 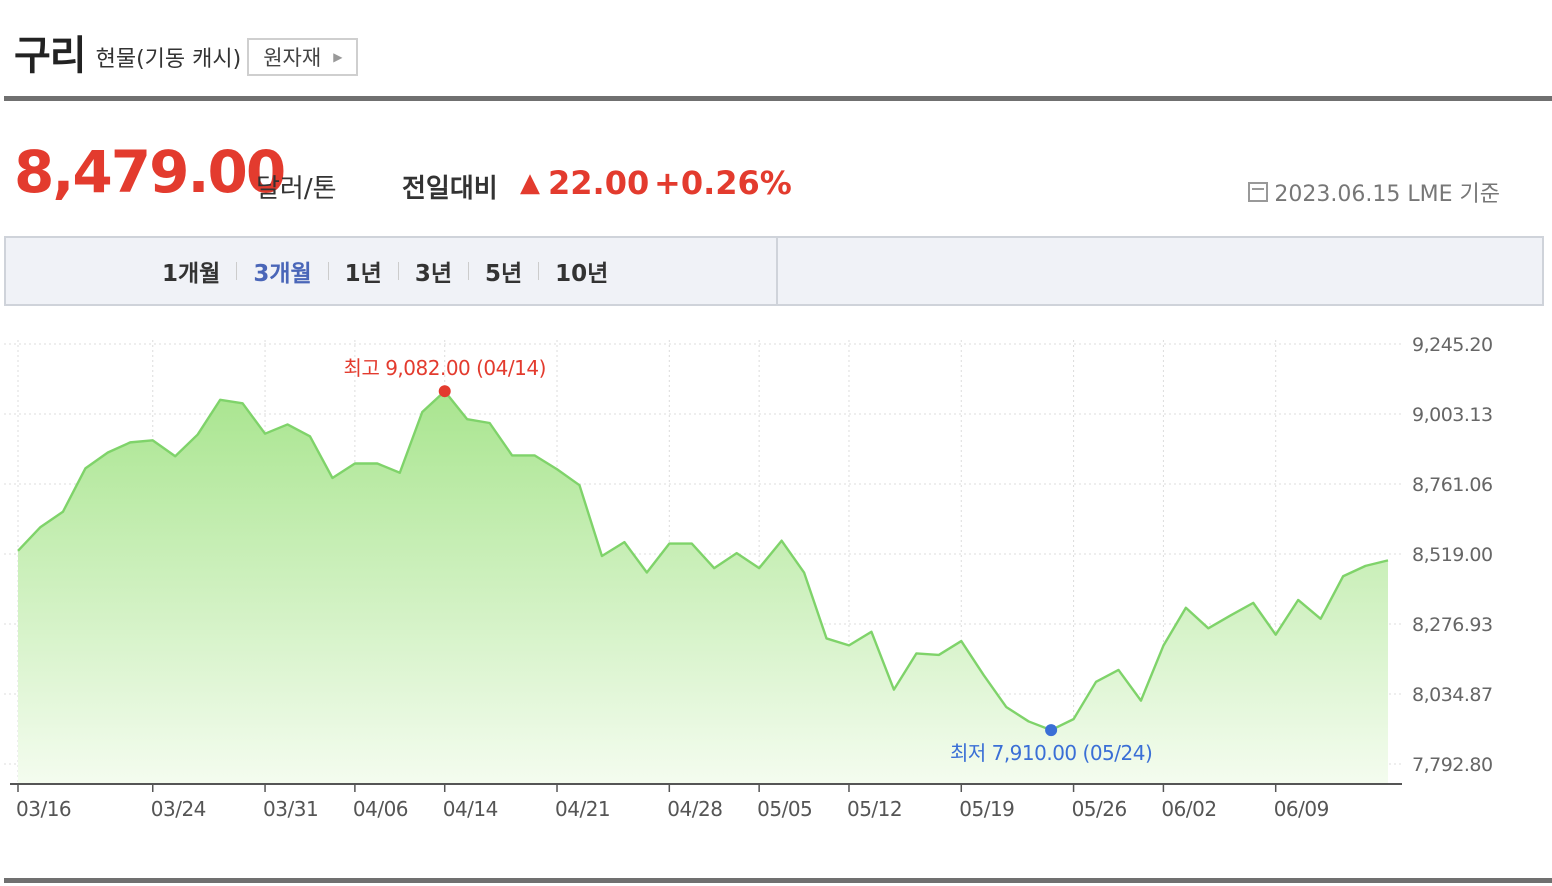 What do you see at coordinates (694, 809) in the screenshot?
I see `x-tick-label: 04/28` at bounding box center [694, 809].